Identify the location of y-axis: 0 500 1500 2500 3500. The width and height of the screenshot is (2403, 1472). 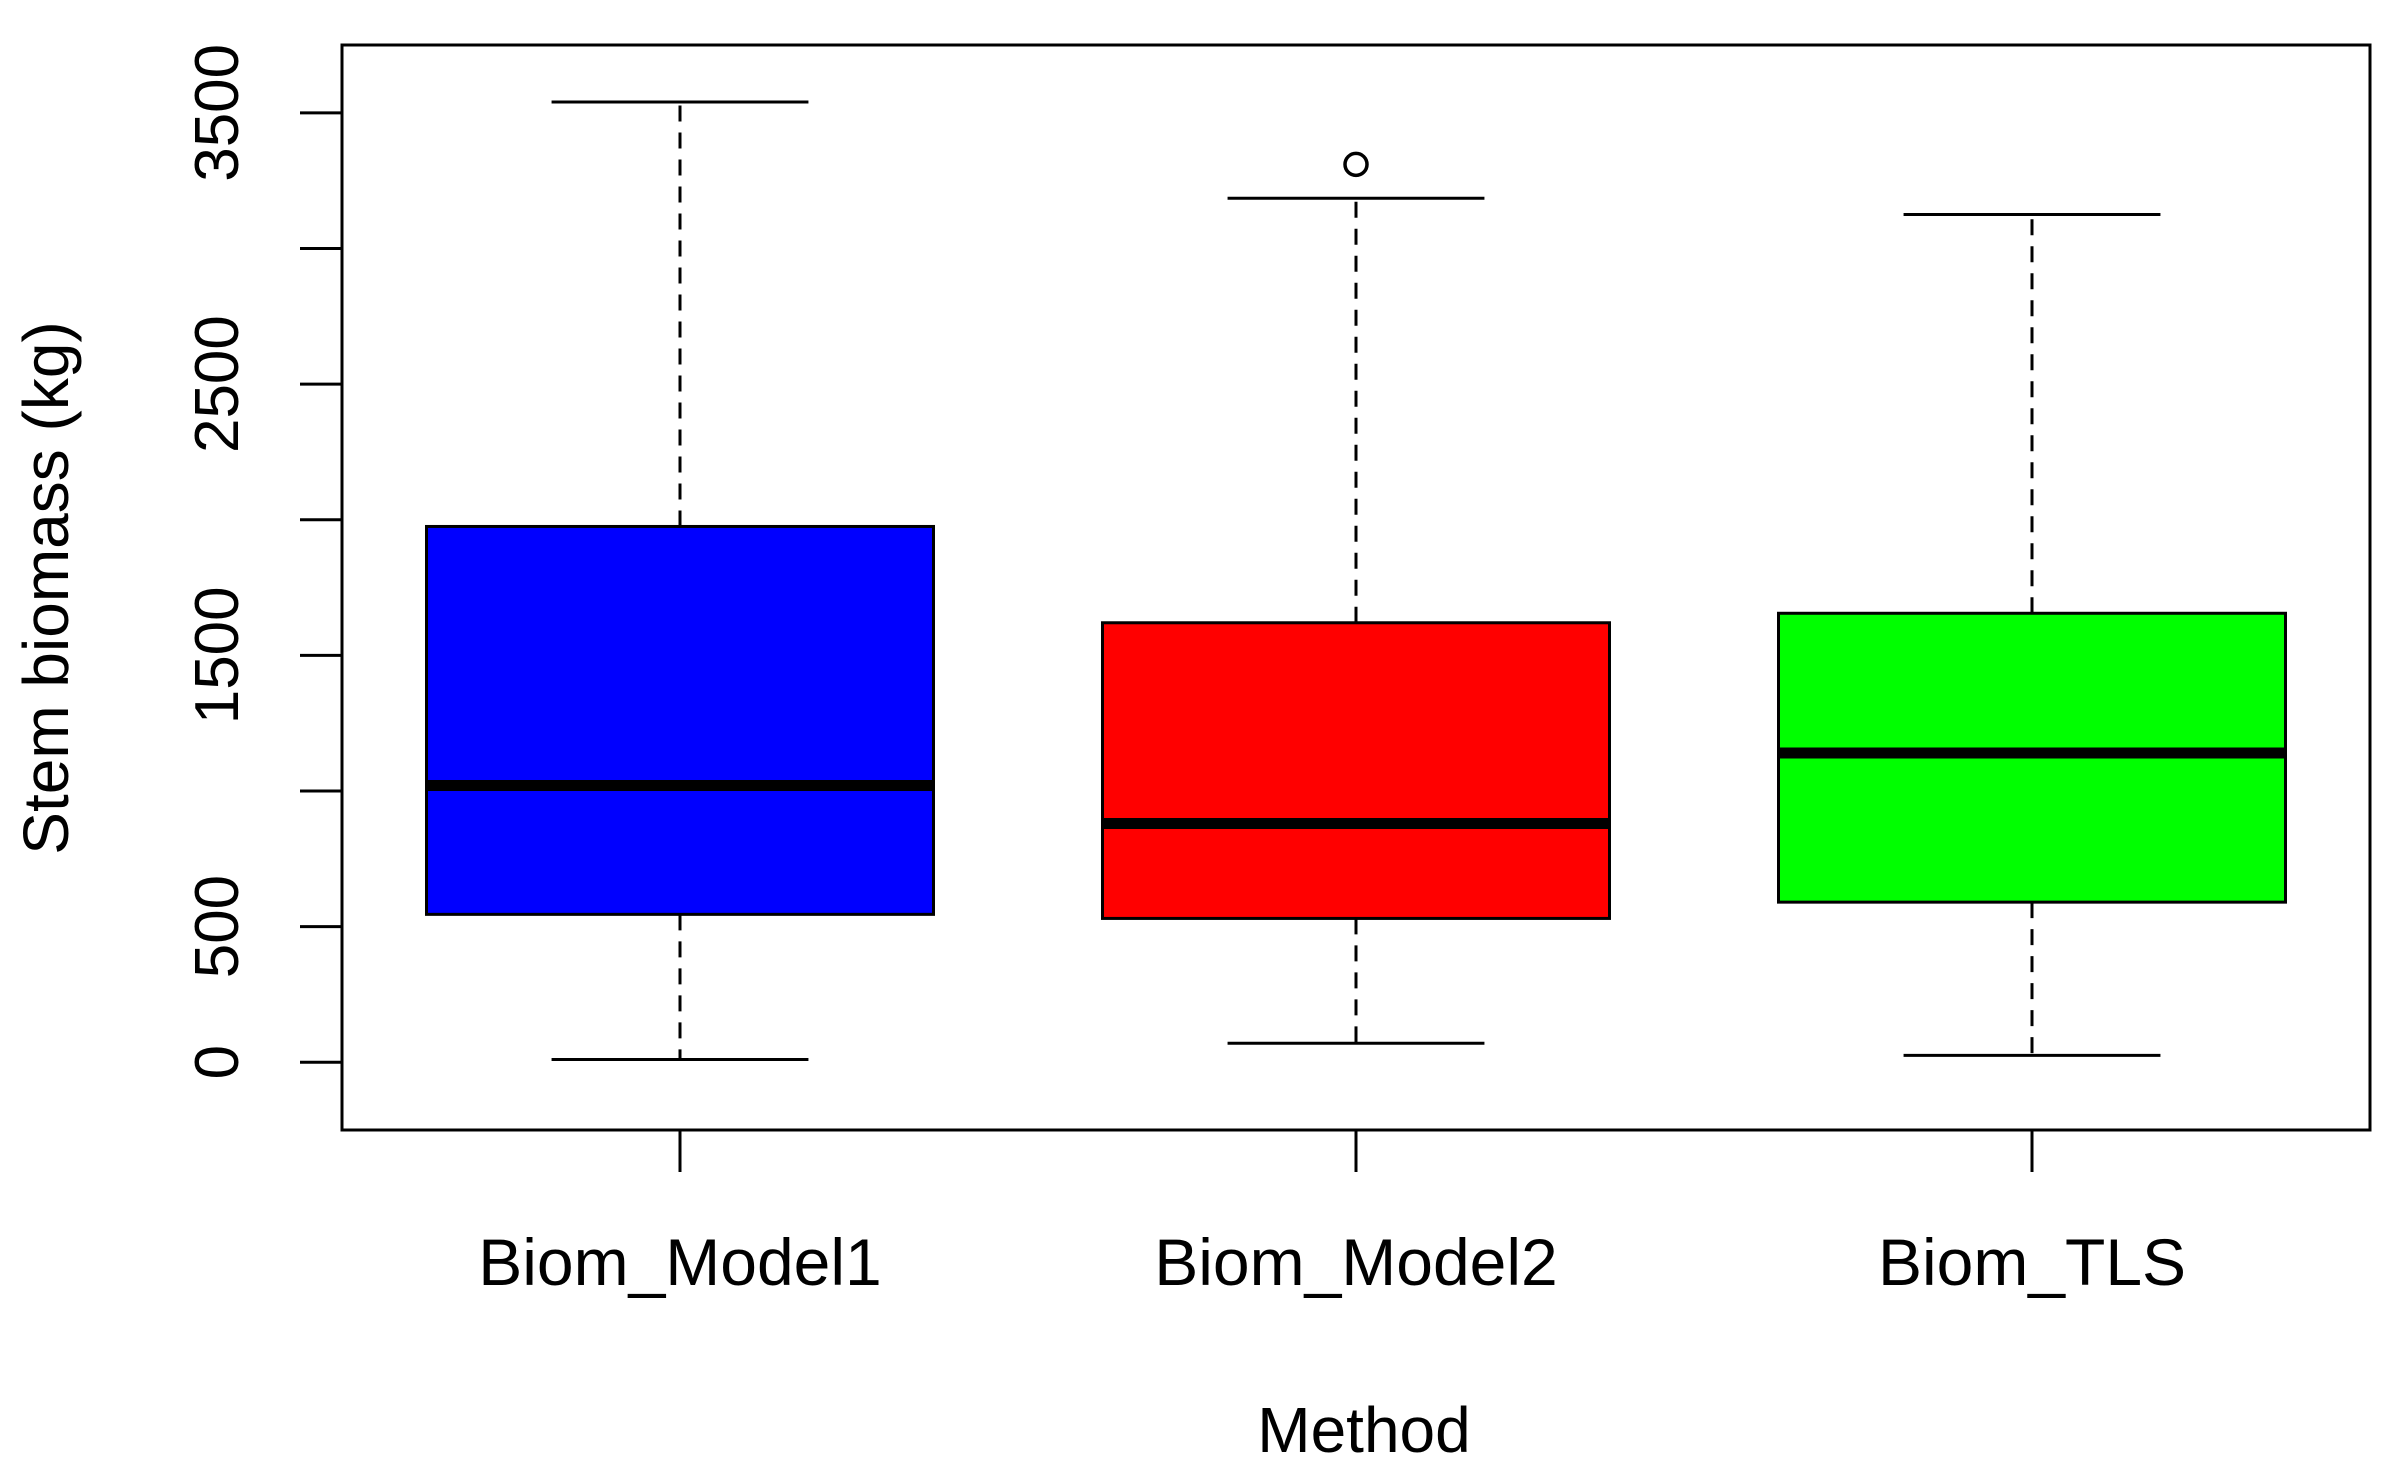
(262, 561).